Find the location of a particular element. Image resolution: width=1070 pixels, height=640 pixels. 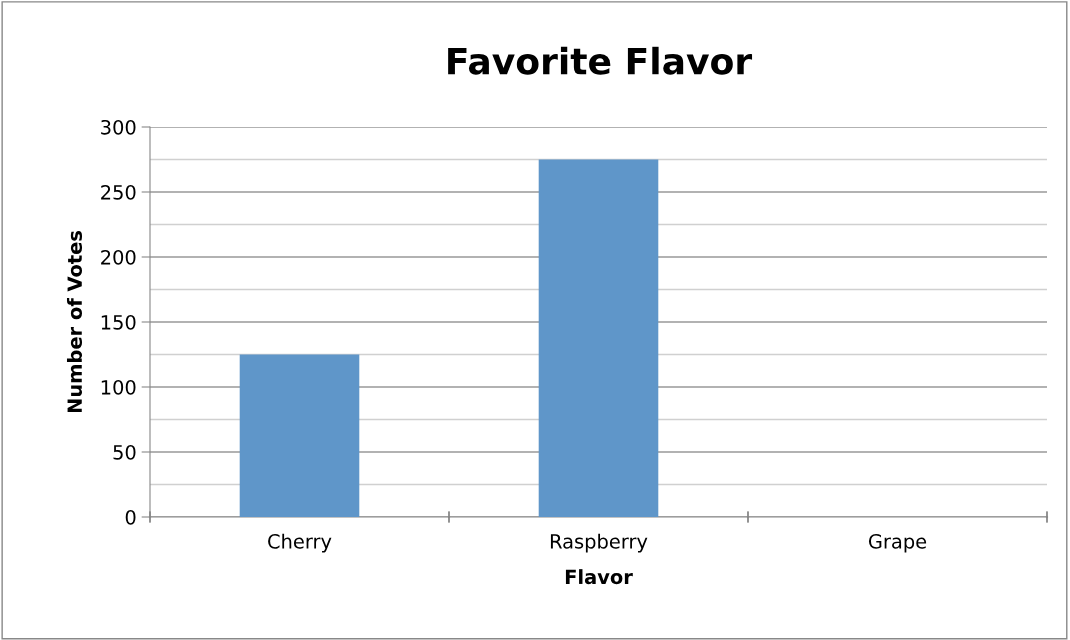

x-tick-label: Cherry is located at coordinates (300, 543).